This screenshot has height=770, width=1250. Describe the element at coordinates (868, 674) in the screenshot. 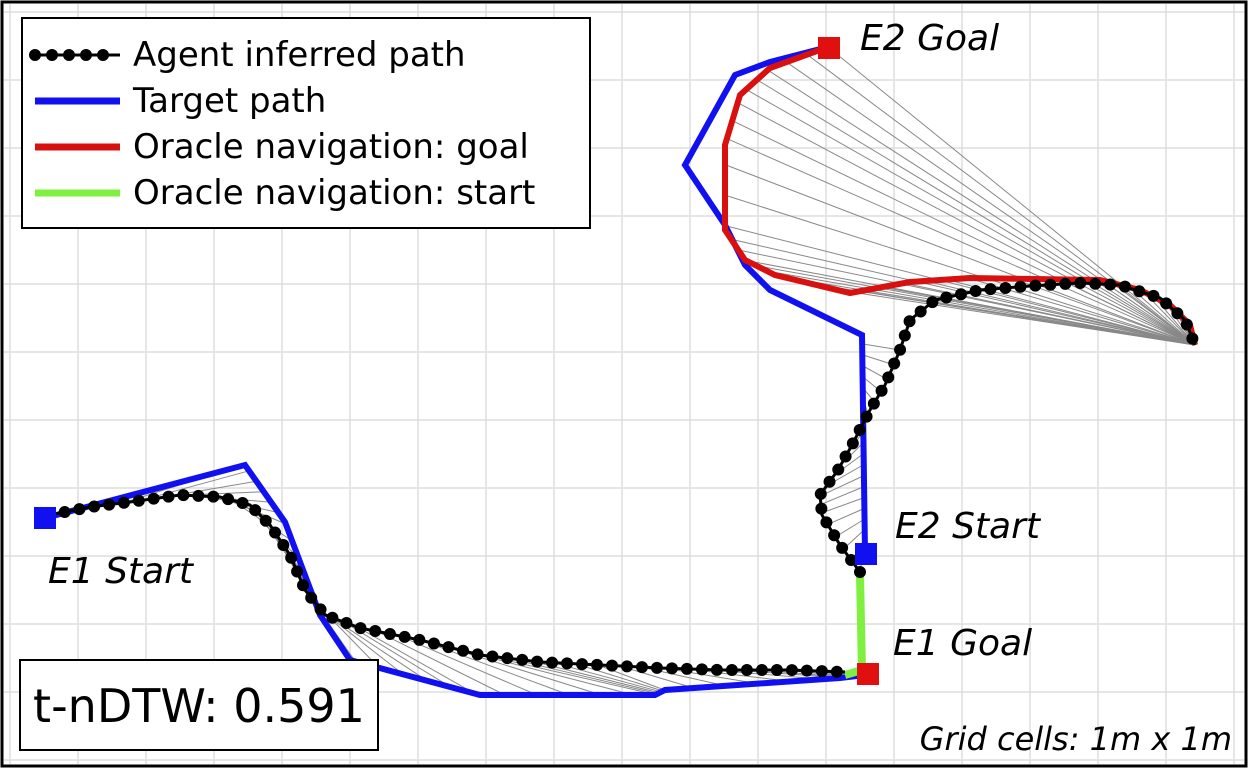

I see `e1-goal-marker` at that location.